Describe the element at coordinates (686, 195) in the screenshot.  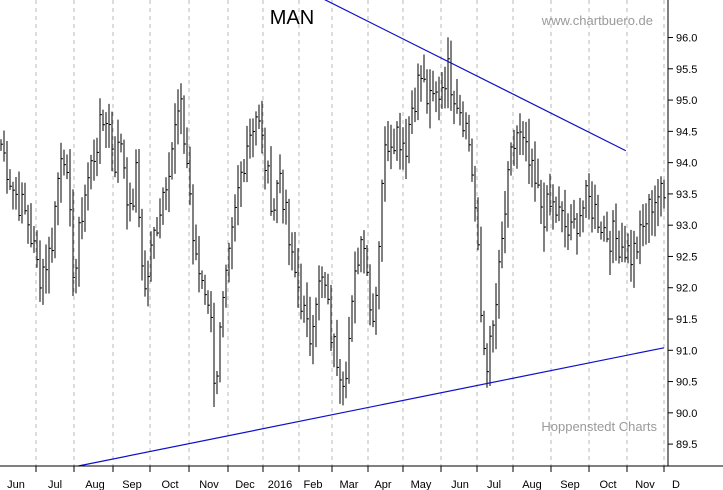
I see `y-tick-label: 93.5` at that location.